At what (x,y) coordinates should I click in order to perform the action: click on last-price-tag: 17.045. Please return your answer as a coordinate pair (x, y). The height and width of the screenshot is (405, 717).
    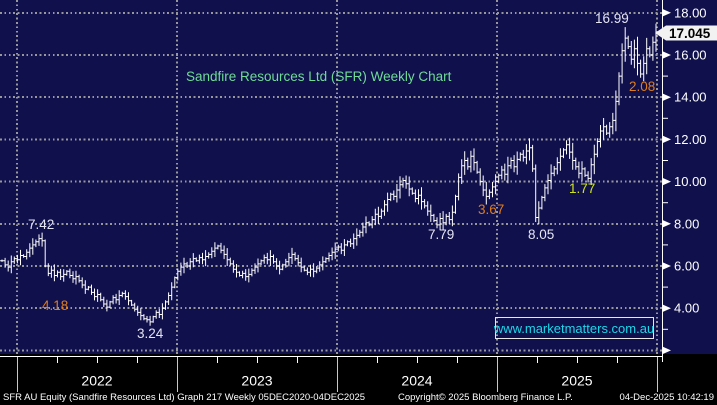
    Looking at the image, I should click on (686, 33).